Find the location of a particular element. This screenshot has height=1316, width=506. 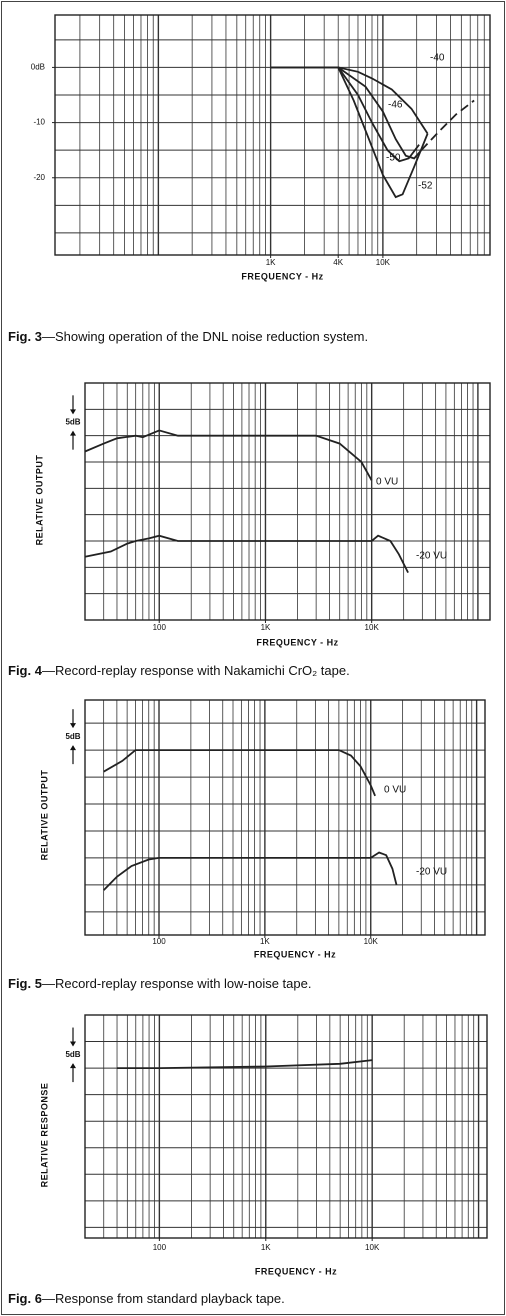

caption-label: Fig. 5 is located at coordinates (25, 983).